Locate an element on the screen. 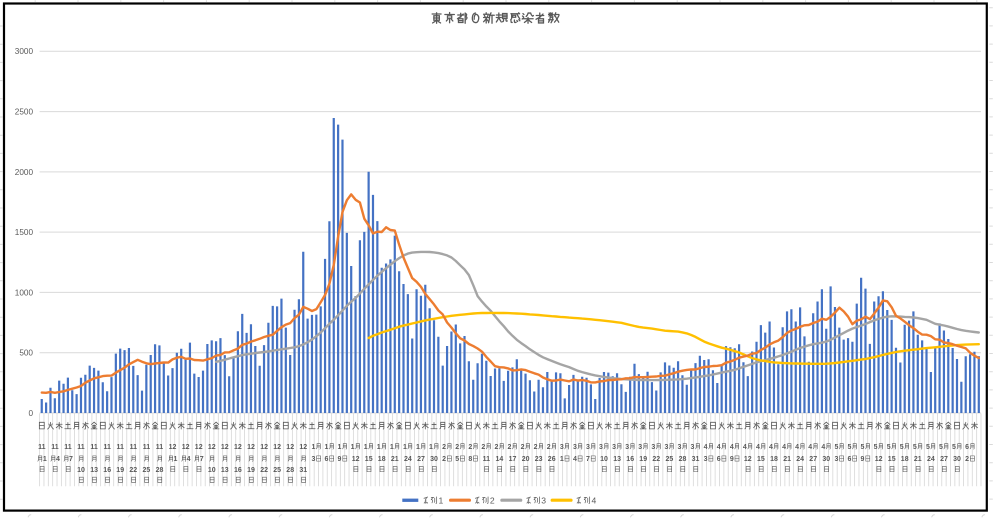 This screenshot has width=993, height=525. svg-text: 1500 is located at coordinates (24, 232).